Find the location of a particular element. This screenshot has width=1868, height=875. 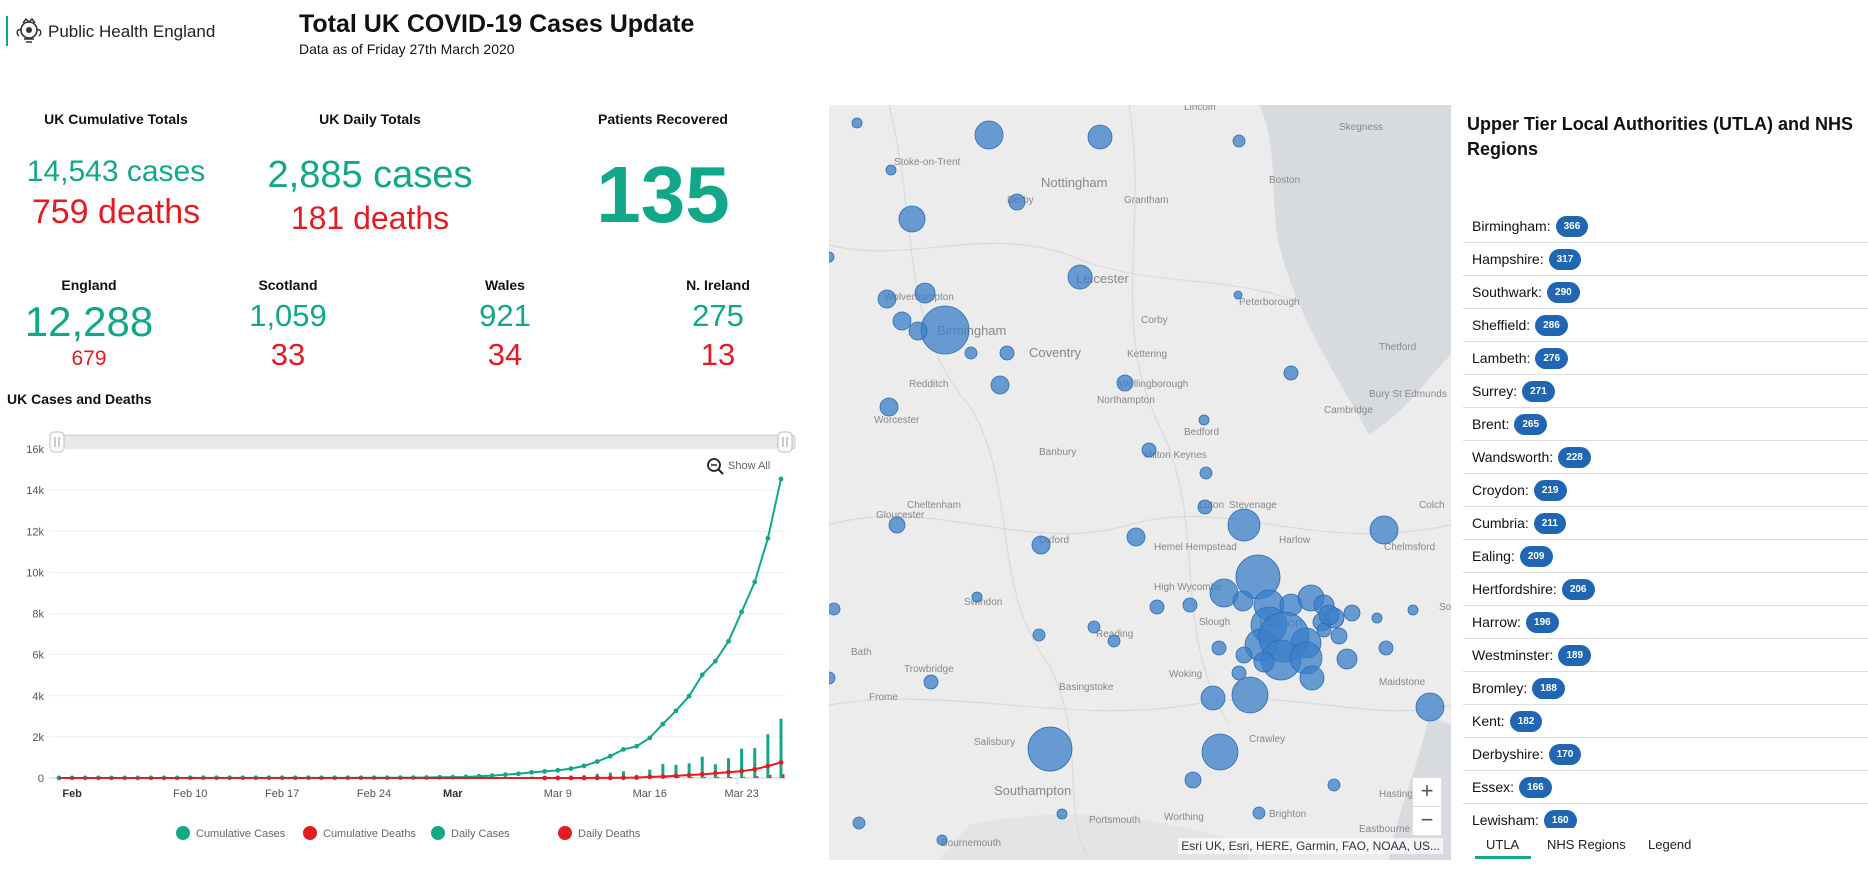

legend-label: Daily Deaths is located at coordinates (609, 834).